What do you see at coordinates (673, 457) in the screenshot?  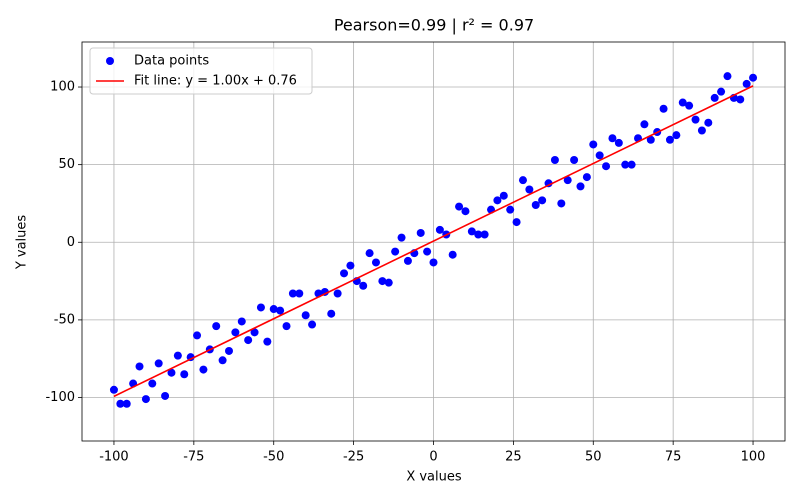 I see `x-tick-label: 75` at bounding box center [673, 457].